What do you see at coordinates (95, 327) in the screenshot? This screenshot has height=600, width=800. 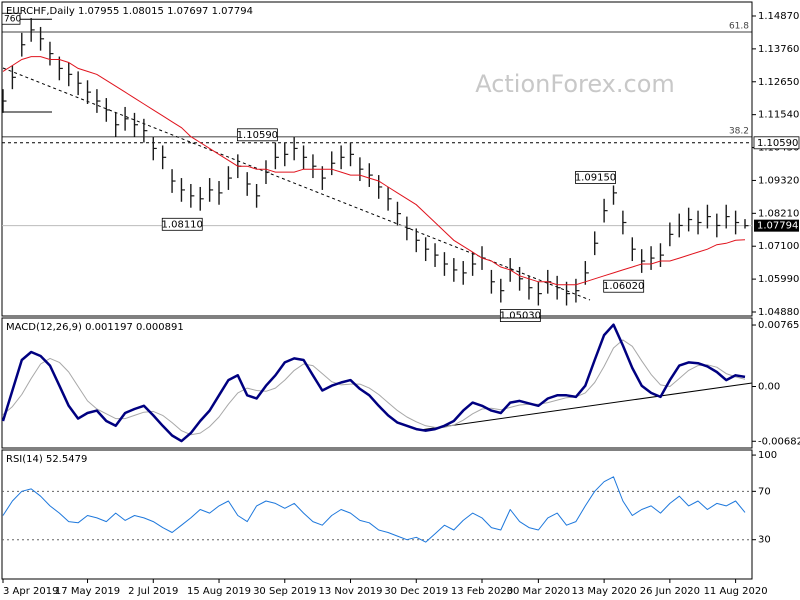 I see `panel-title: MACD(12,26,9) 0.001197 0.000891` at bounding box center [95, 327].